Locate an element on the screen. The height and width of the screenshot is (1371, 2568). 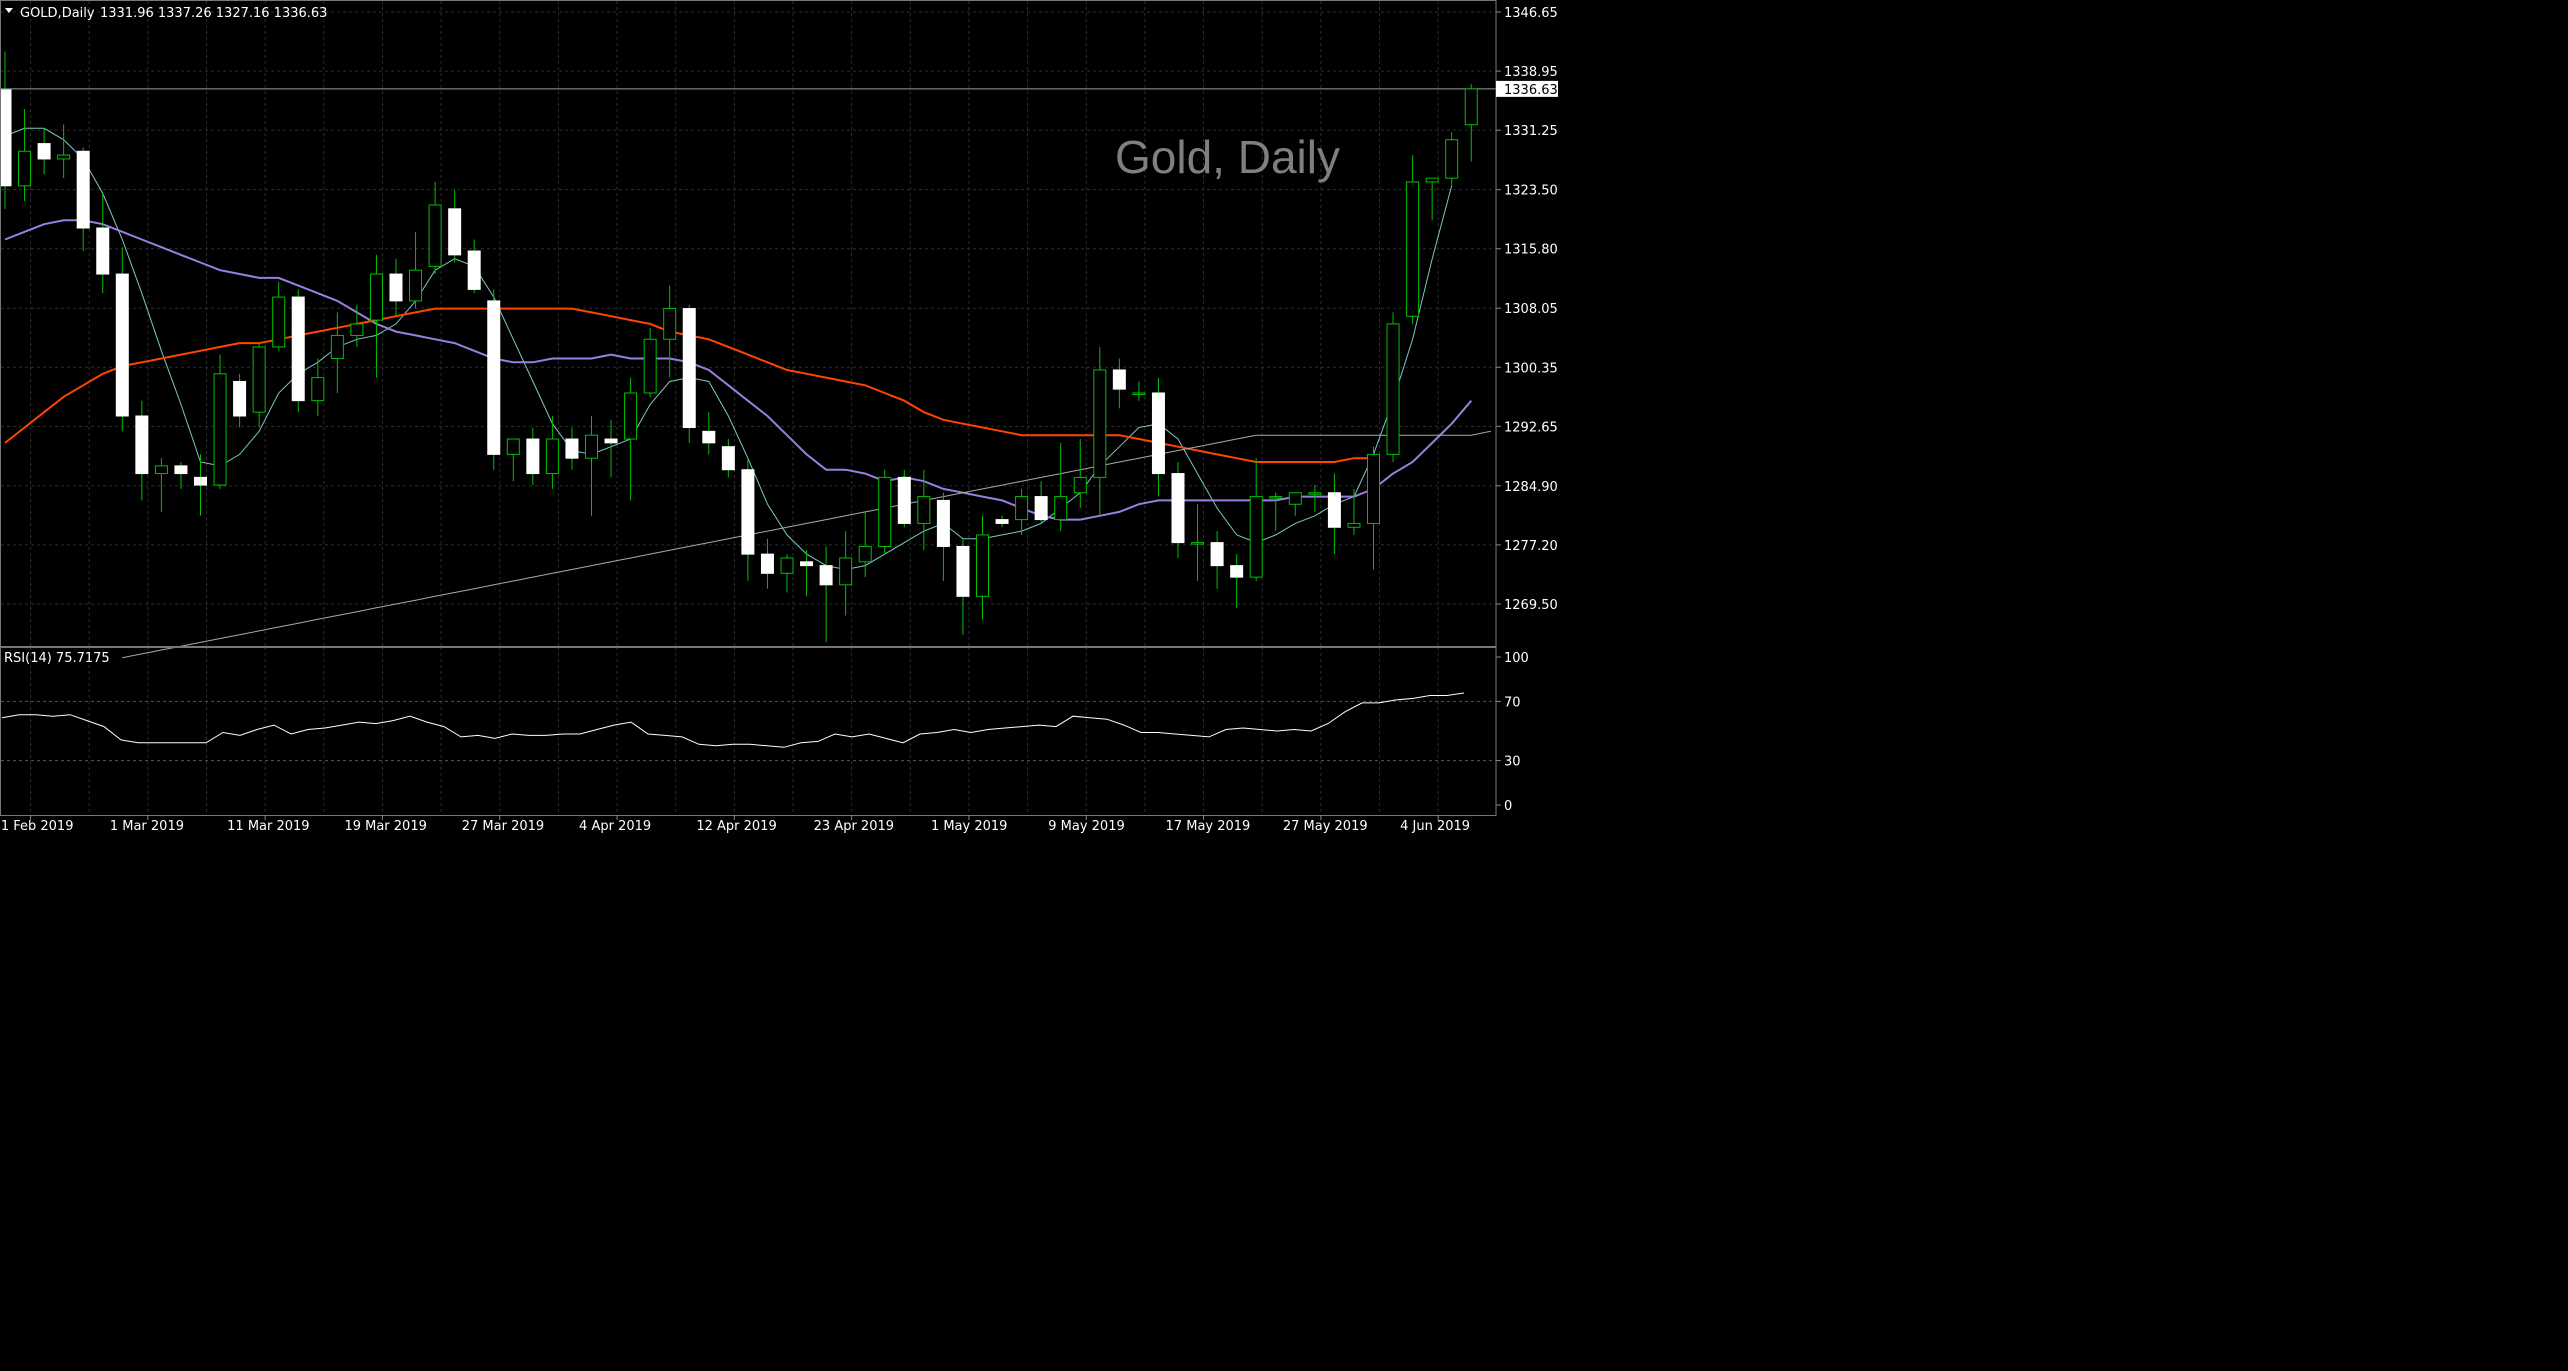
current-price-label: 1336.63 is located at coordinates (1531, 90).